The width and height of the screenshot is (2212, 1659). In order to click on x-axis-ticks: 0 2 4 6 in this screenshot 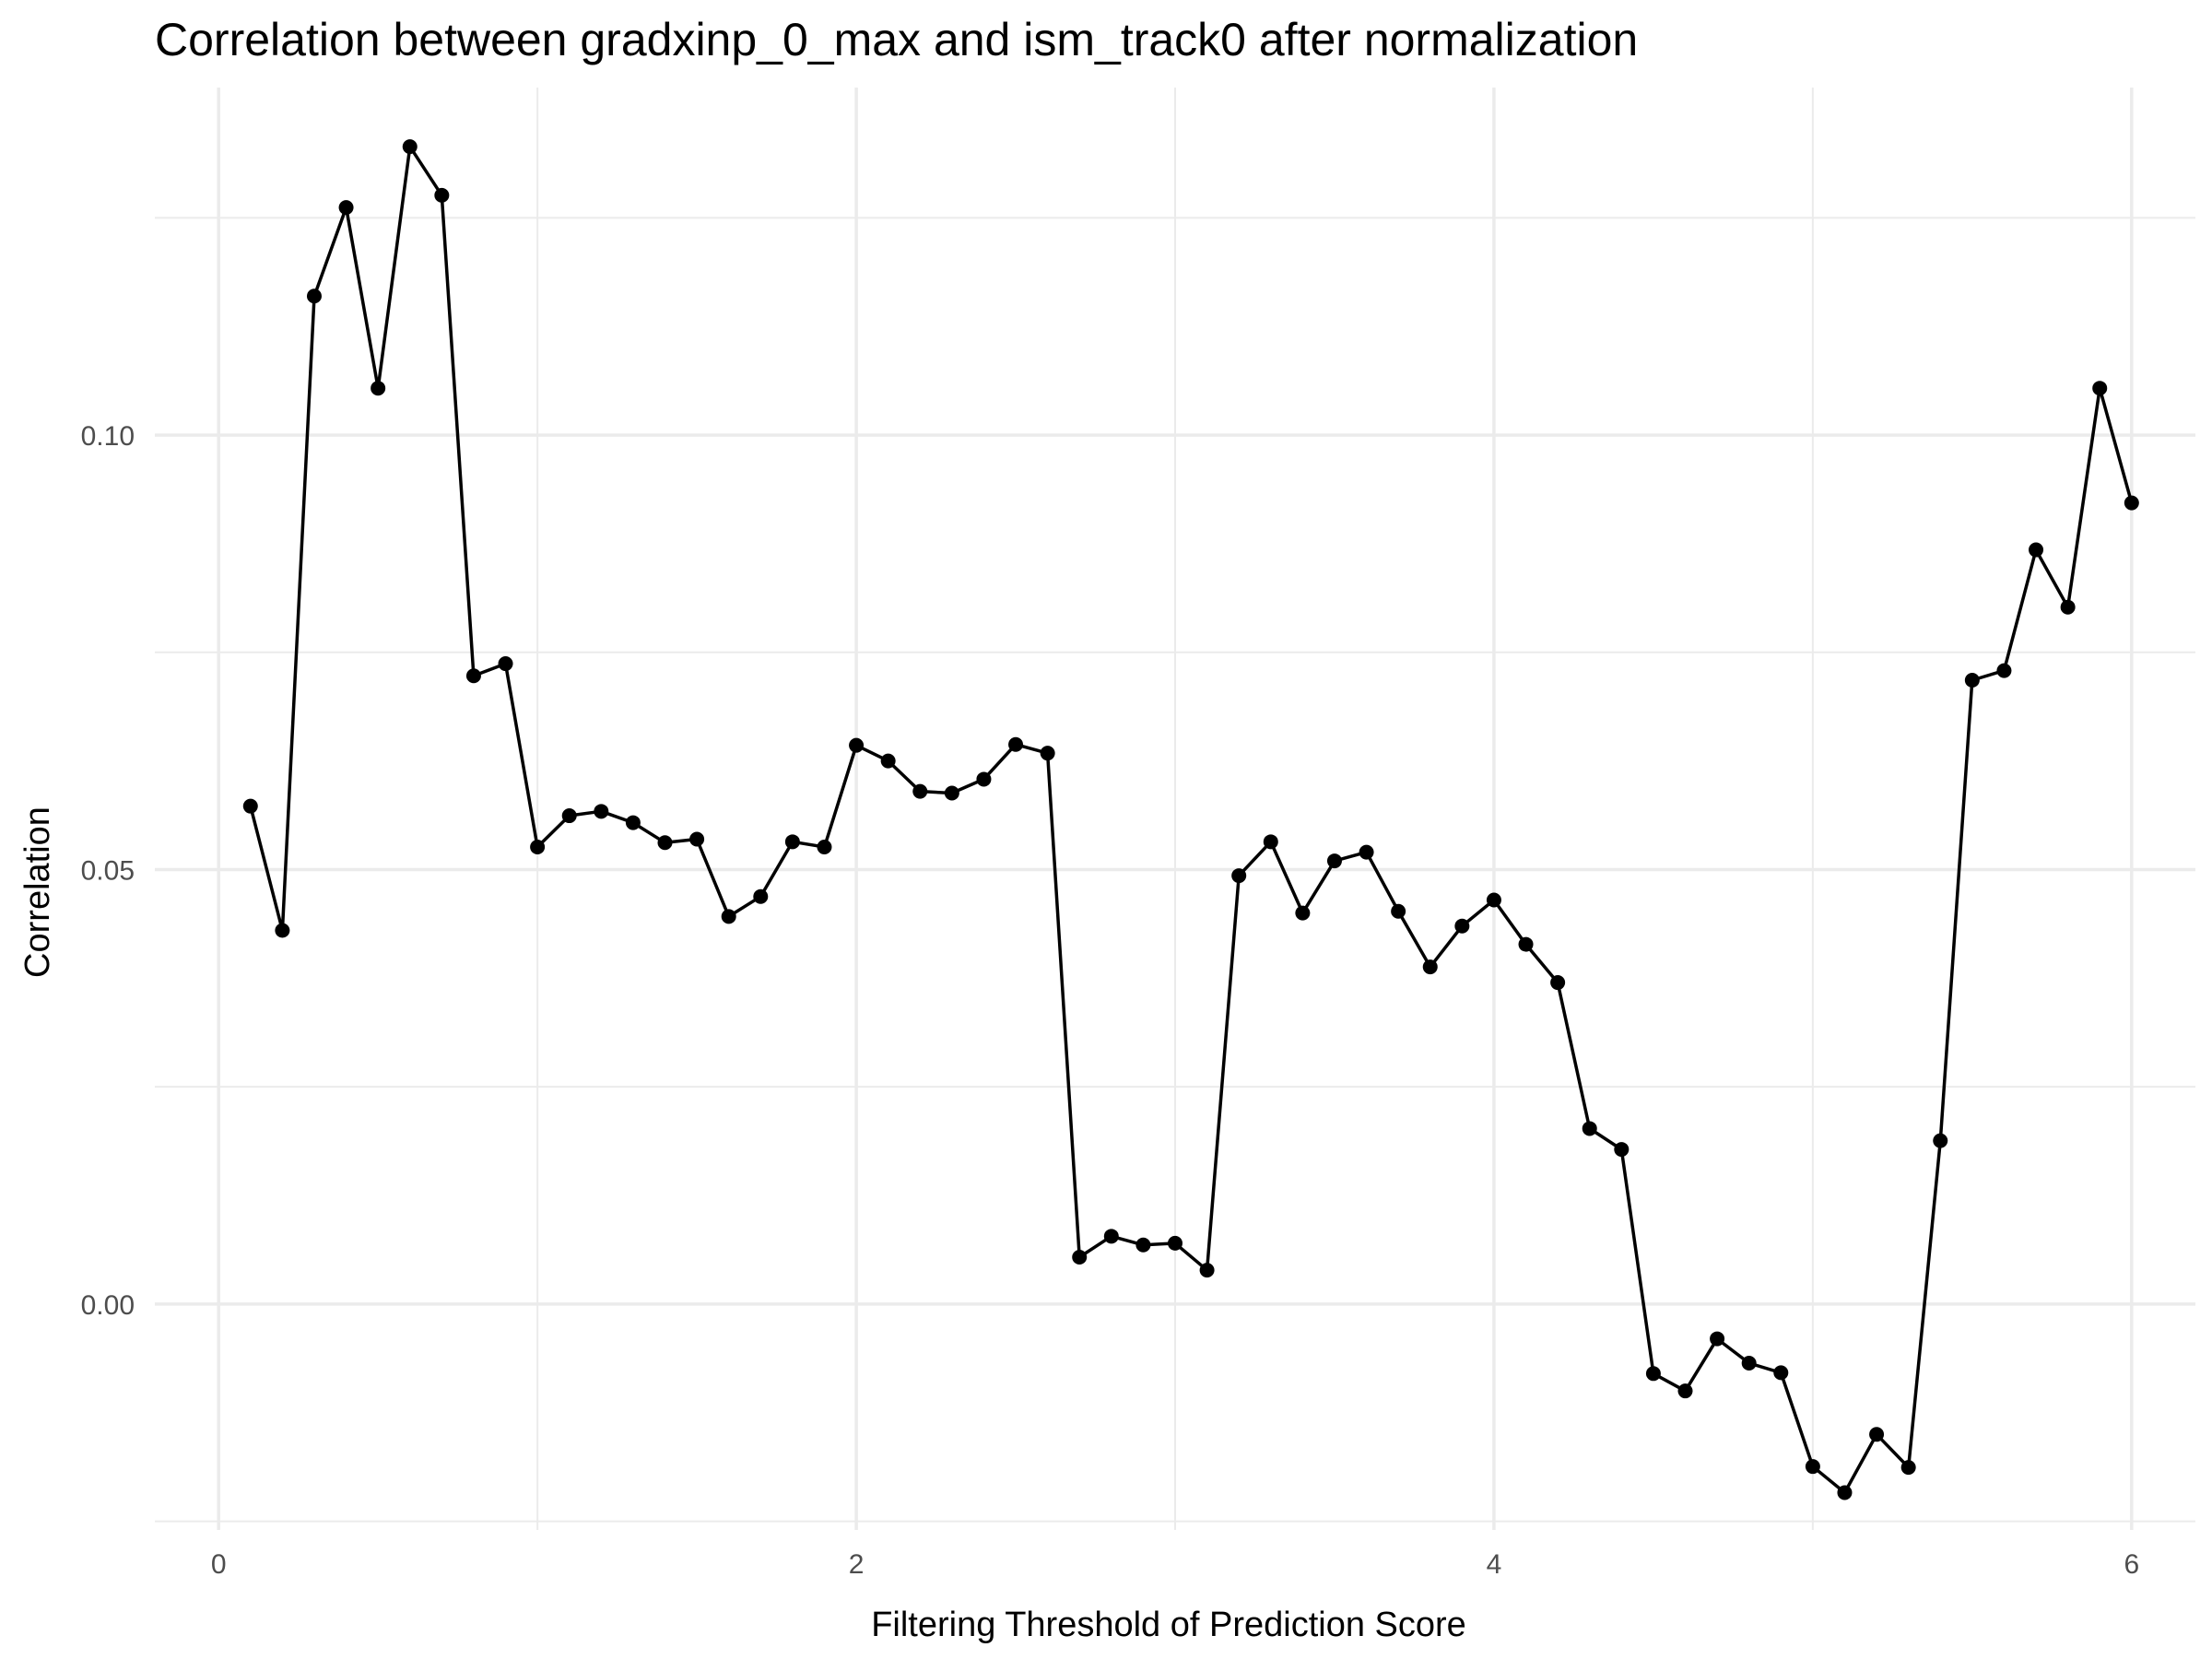, I will do `click(1175, 1564)`.